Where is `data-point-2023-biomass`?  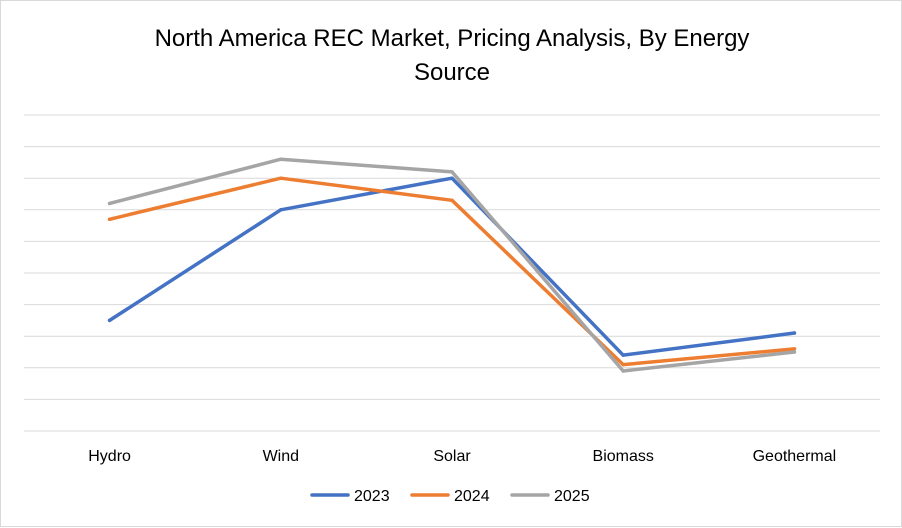
data-point-2023-biomass is located at coordinates (623, 355).